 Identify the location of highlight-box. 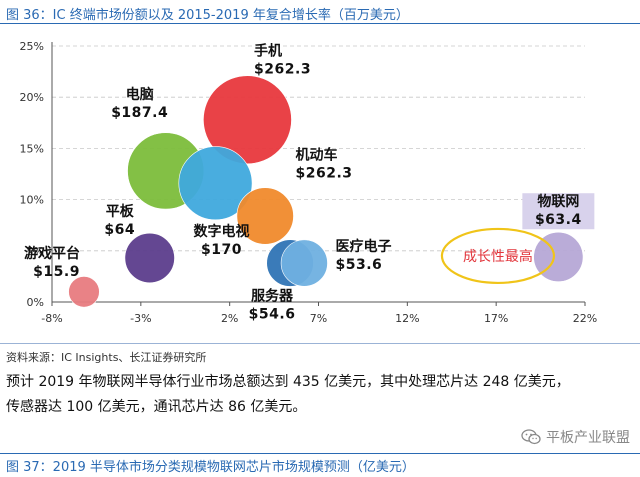
(558, 211).